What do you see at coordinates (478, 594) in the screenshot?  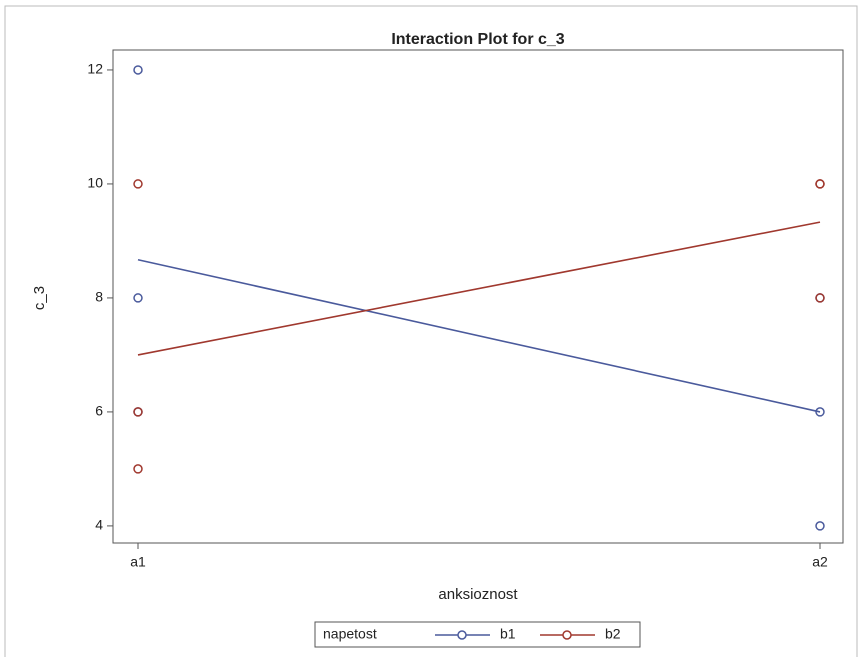 I see `x-axis-label: anksioznost` at bounding box center [478, 594].